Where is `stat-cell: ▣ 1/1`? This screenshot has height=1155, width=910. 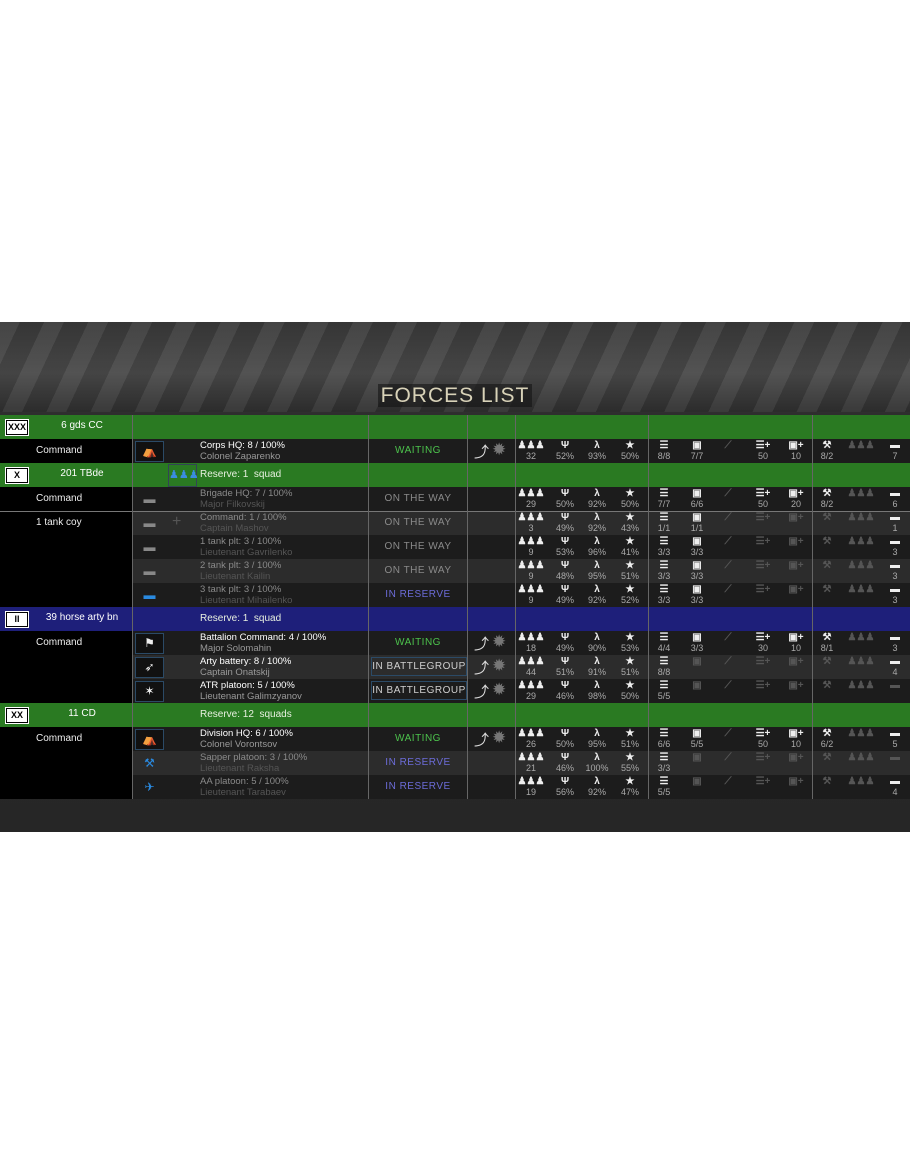 stat-cell: ▣ 1/1 is located at coordinates (697, 522).